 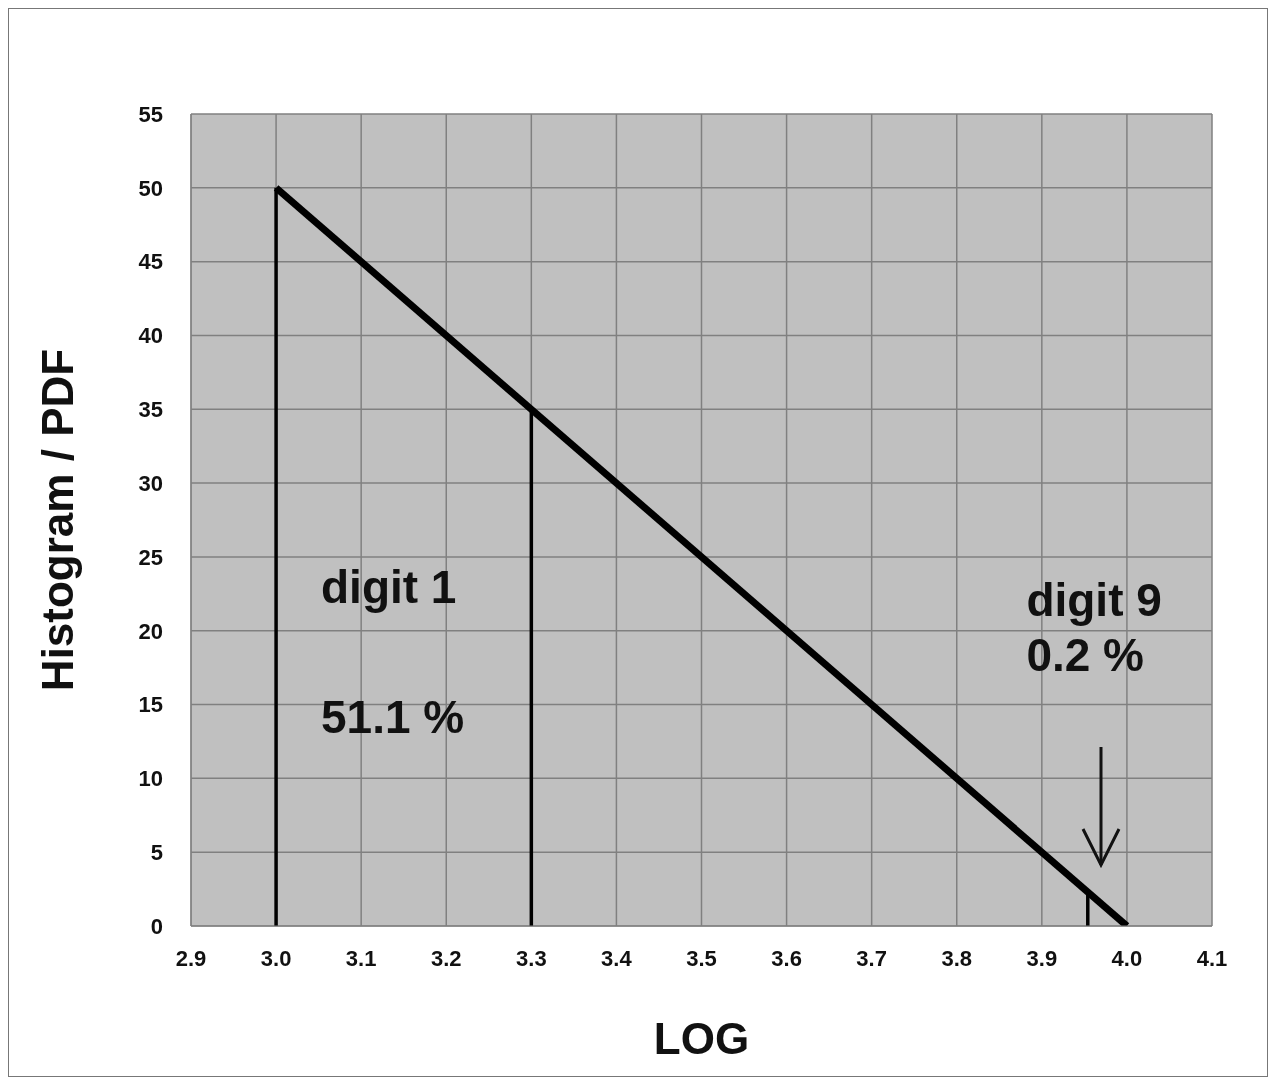 I want to click on x-tick-label: 3.1, so click(x=361, y=958).